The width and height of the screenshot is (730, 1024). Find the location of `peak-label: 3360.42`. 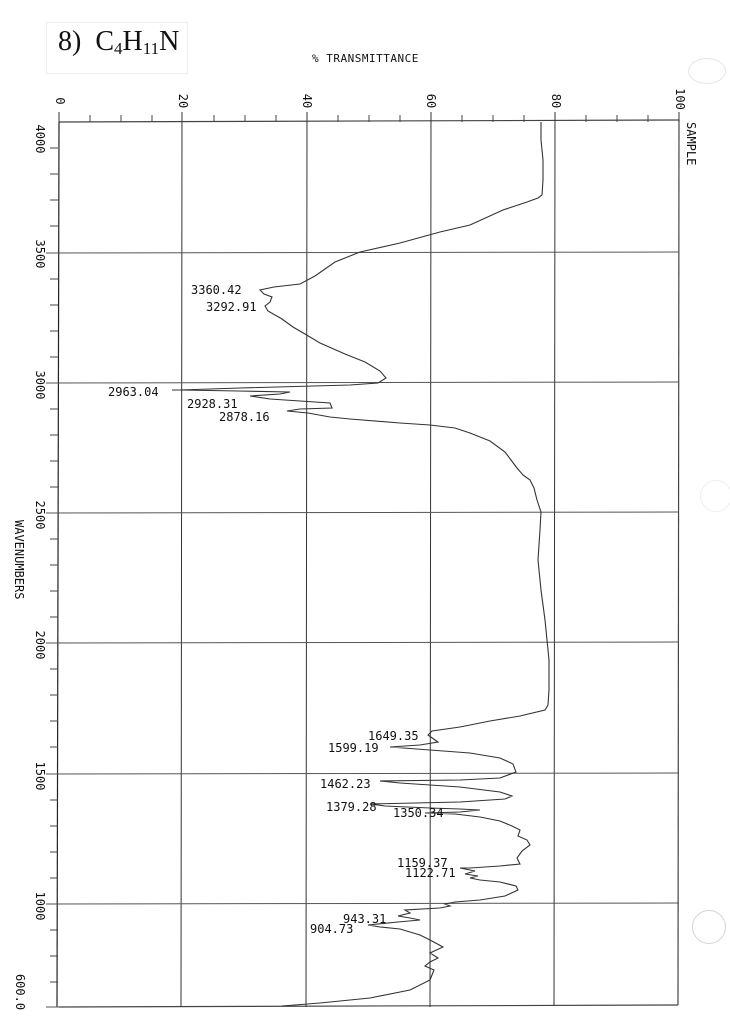

peak-label: 3360.42 is located at coordinates (216, 290).